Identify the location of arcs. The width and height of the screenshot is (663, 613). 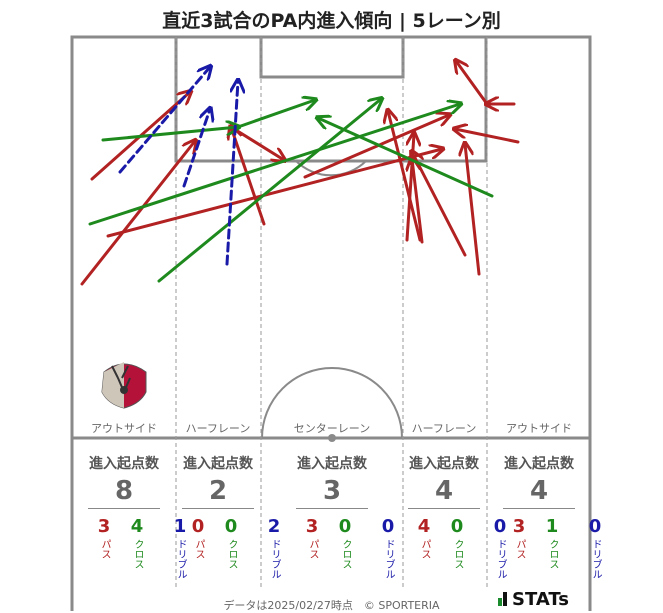
(332, 299).